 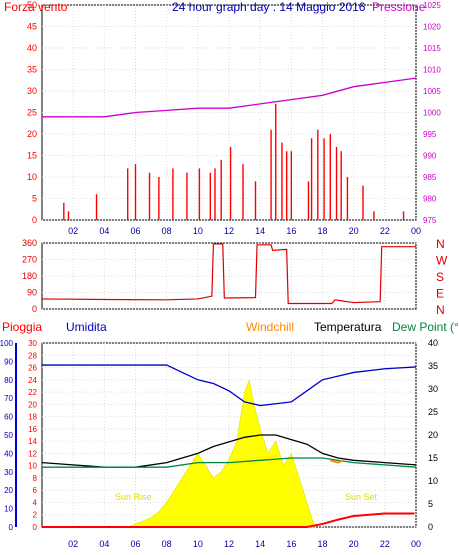 I want to click on rain-tick-label: 26, so click(x=32, y=368).